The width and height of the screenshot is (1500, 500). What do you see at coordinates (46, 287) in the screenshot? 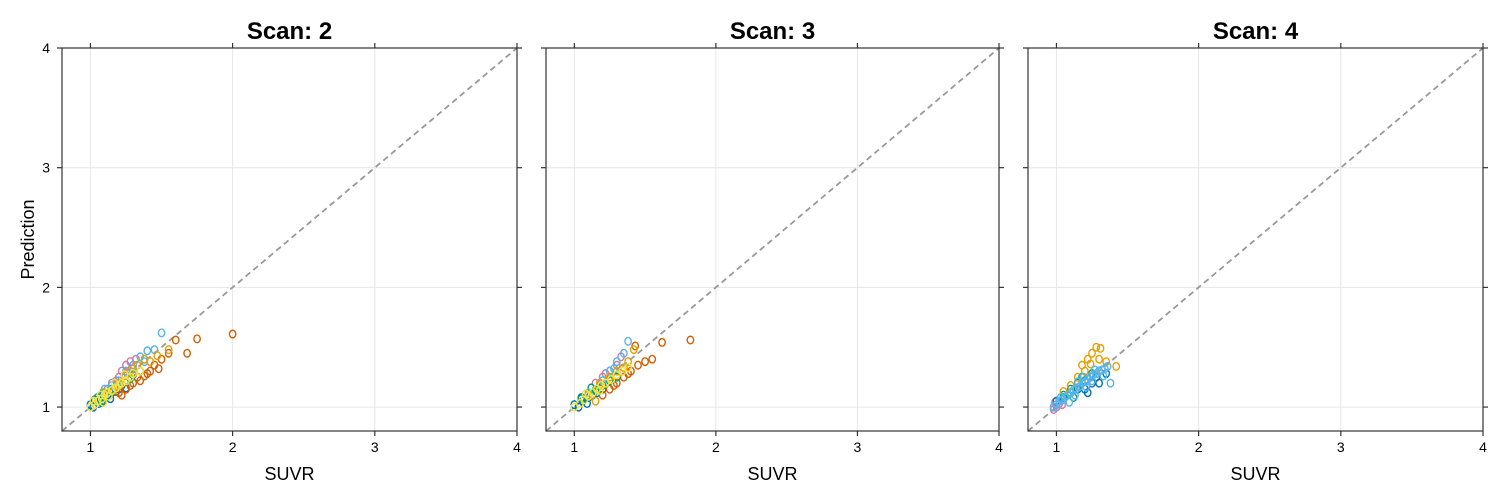
I see `y-tick-label: 2` at bounding box center [46, 287].